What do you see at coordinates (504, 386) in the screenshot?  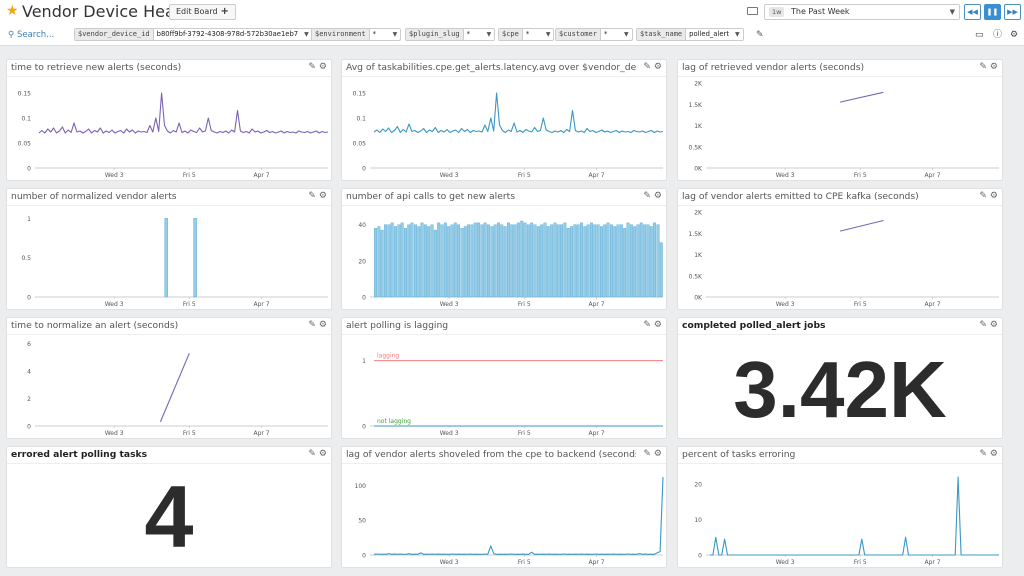 I see `chart: 0 1 Wed 3 Fri 5 Apr 7 lagging not lagging` at bounding box center [504, 386].